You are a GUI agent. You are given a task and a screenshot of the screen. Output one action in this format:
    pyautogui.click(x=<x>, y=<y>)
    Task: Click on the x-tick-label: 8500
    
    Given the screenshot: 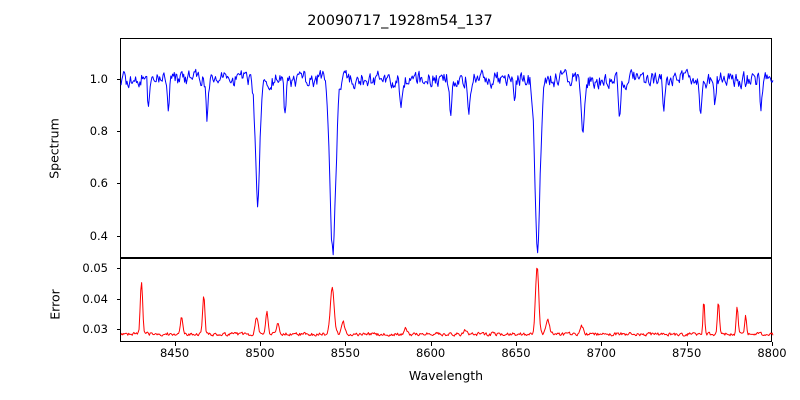 What is the action you would take?
    pyautogui.click(x=260, y=353)
    